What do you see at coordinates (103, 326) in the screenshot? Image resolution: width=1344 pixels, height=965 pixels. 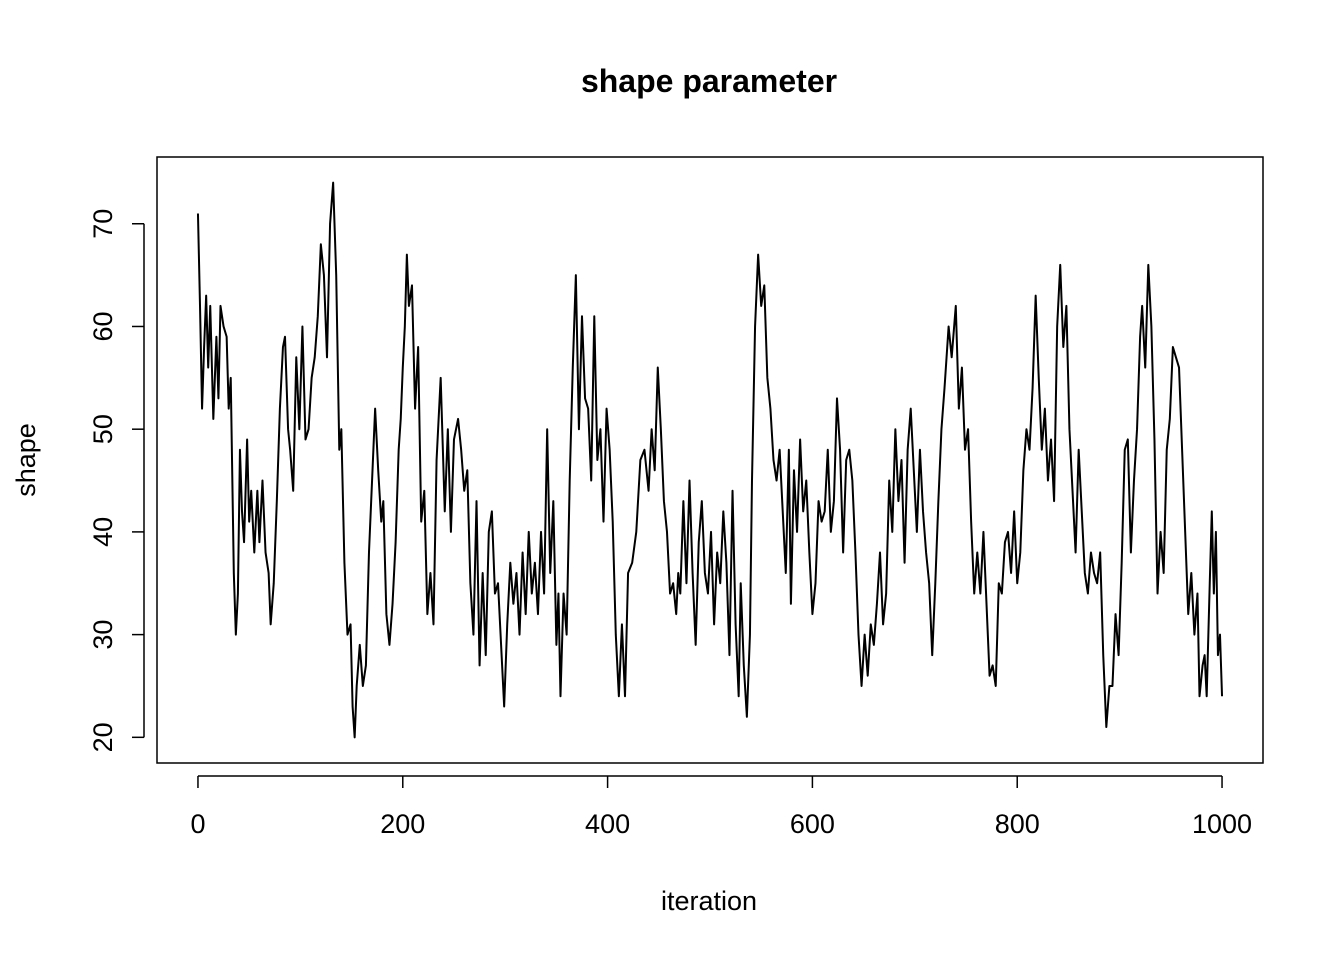 I see `y-tick-label: 60` at bounding box center [103, 326].